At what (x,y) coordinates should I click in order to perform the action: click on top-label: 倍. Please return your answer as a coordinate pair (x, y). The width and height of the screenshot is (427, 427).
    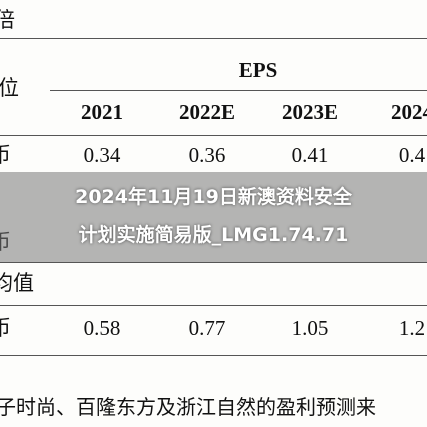
    Looking at the image, I should click on (7, 20).